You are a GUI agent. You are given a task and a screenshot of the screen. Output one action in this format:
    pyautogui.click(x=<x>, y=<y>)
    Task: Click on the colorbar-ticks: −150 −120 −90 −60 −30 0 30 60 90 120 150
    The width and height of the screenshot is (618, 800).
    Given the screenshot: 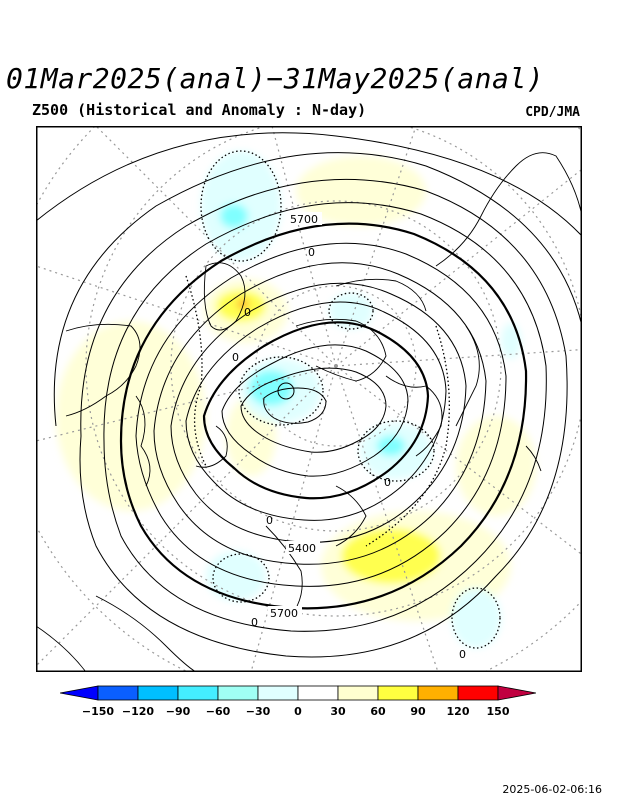 What is the action you would take?
    pyautogui.click(x=296, y=711)
    